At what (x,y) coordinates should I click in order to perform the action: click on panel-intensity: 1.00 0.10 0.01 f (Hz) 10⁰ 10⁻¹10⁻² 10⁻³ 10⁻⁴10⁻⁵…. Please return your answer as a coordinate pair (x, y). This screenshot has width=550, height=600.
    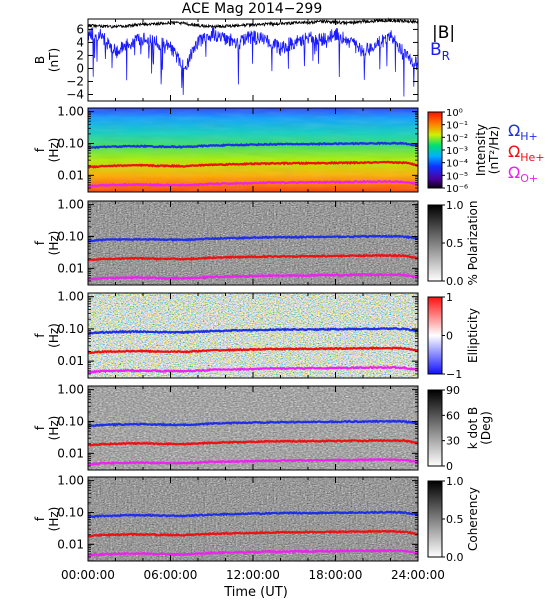
    Looking at the image, I should click on (267, 150).